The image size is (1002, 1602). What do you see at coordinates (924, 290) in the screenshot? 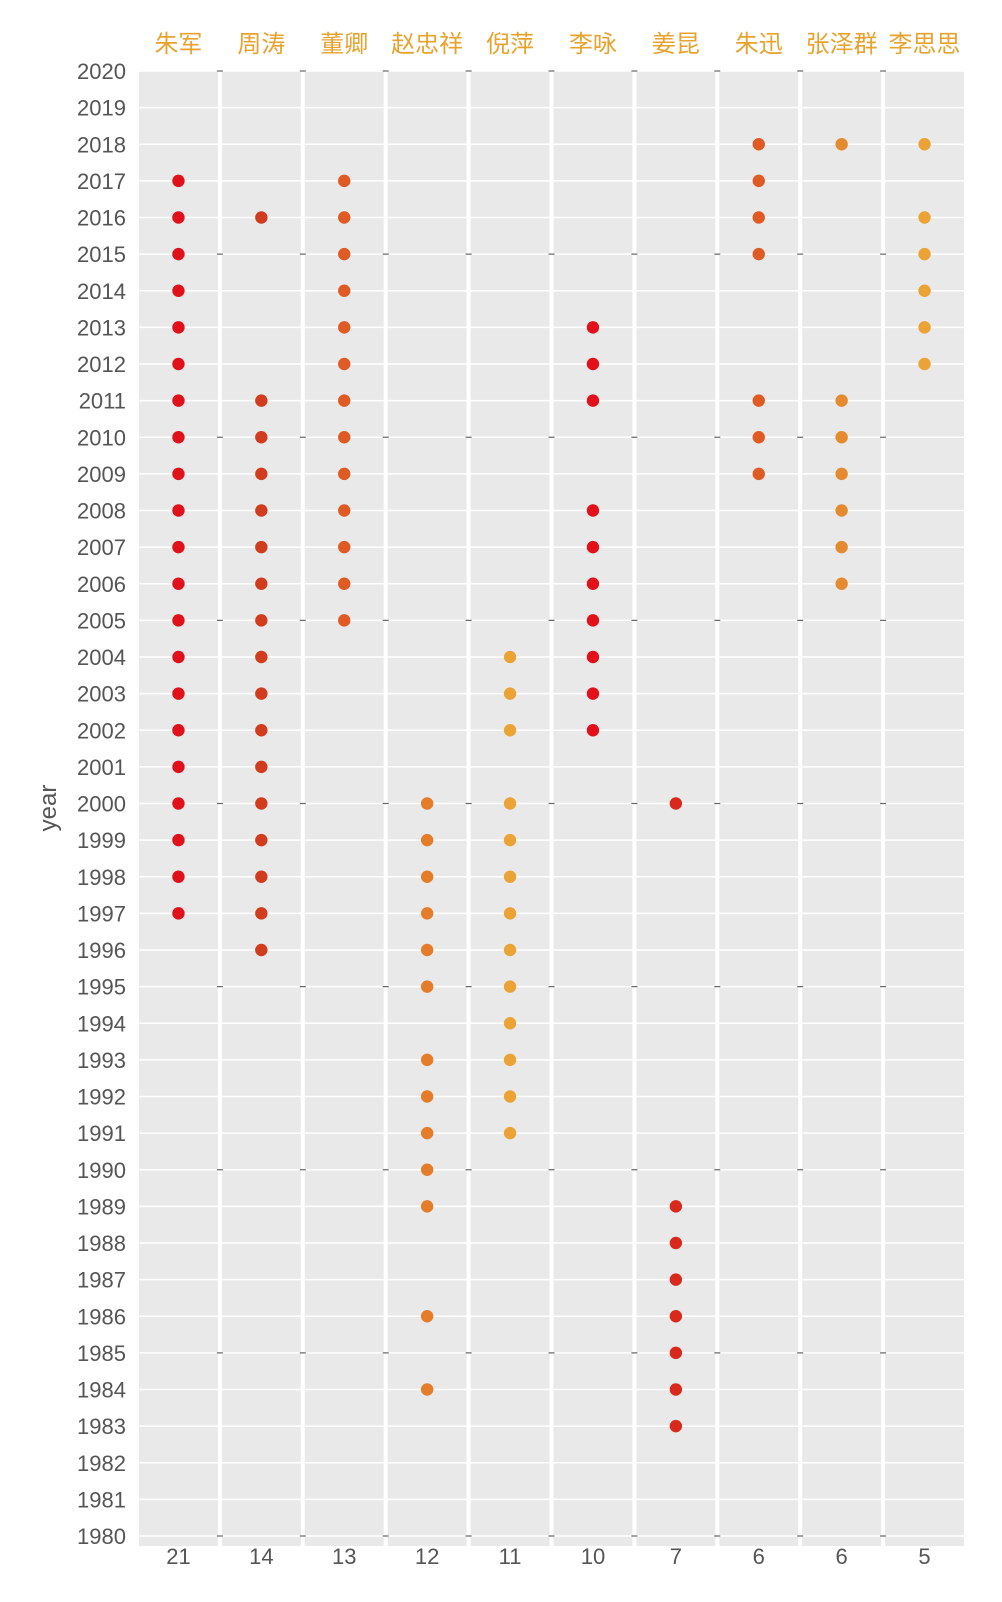
I see `point-李思思-2014` at bounding box center [924, 290].